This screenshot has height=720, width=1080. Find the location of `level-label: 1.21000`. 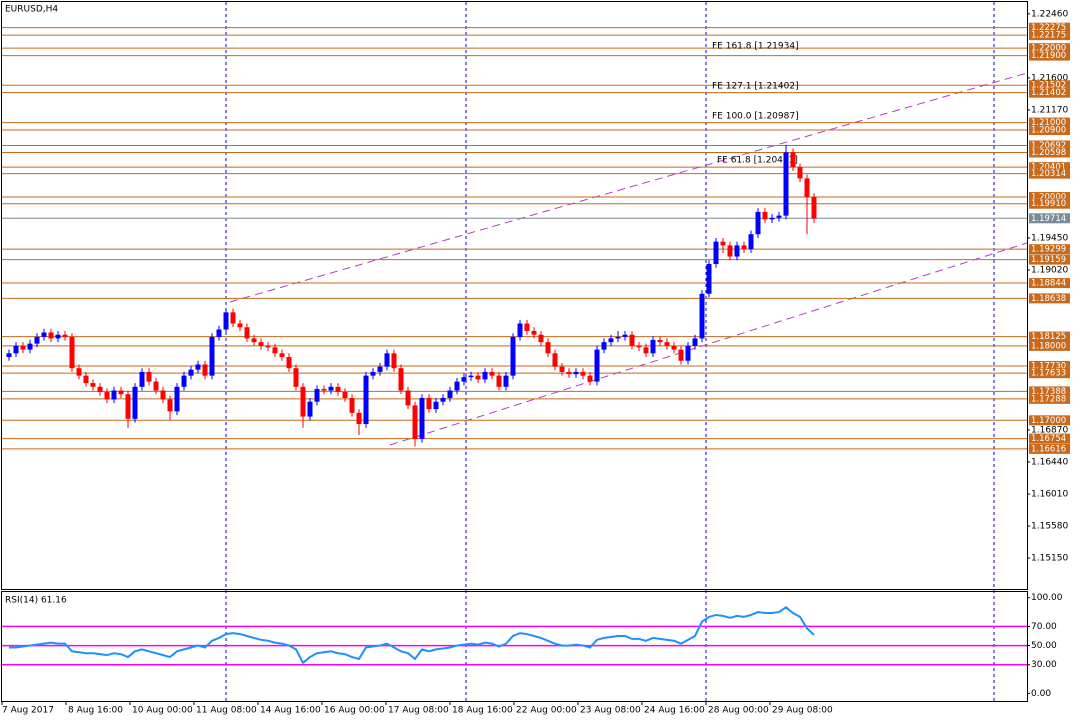

level-label: 1.21000 is located at coordinates (1048, 123).